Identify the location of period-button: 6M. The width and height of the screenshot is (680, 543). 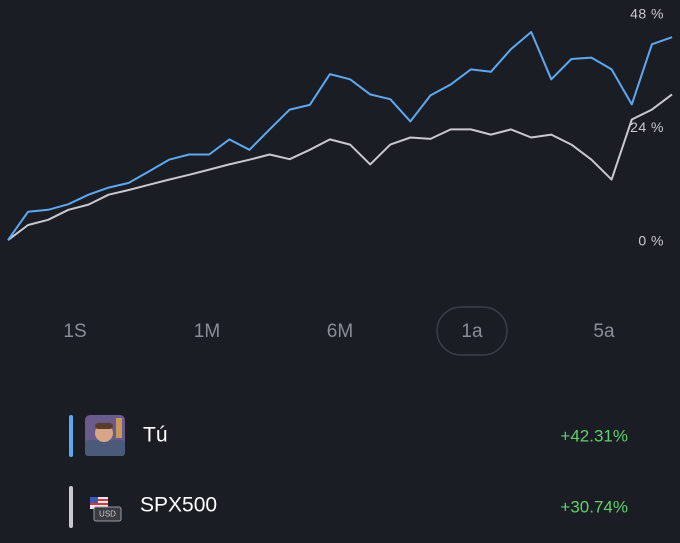
(340, 331).